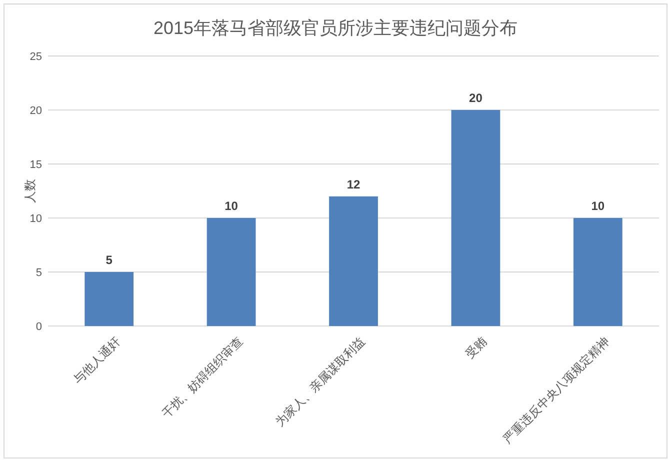 The width and height of the screenshot is (671, 462). Describe the element at coordinates (202, 377) in the screenshot. I see `x-tick-label: 干扰、妨碍组织审查` at that location.